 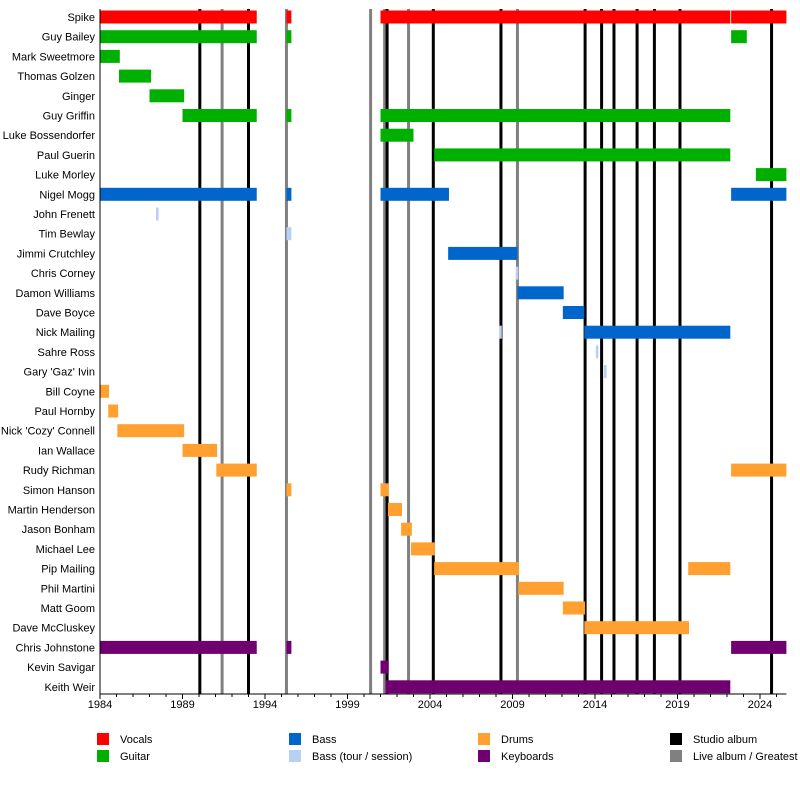 What do you see at coordinates (67, 235) in the screenshot?
I see `member-label: Tim Bewlay` at bounding box center [67, 235].